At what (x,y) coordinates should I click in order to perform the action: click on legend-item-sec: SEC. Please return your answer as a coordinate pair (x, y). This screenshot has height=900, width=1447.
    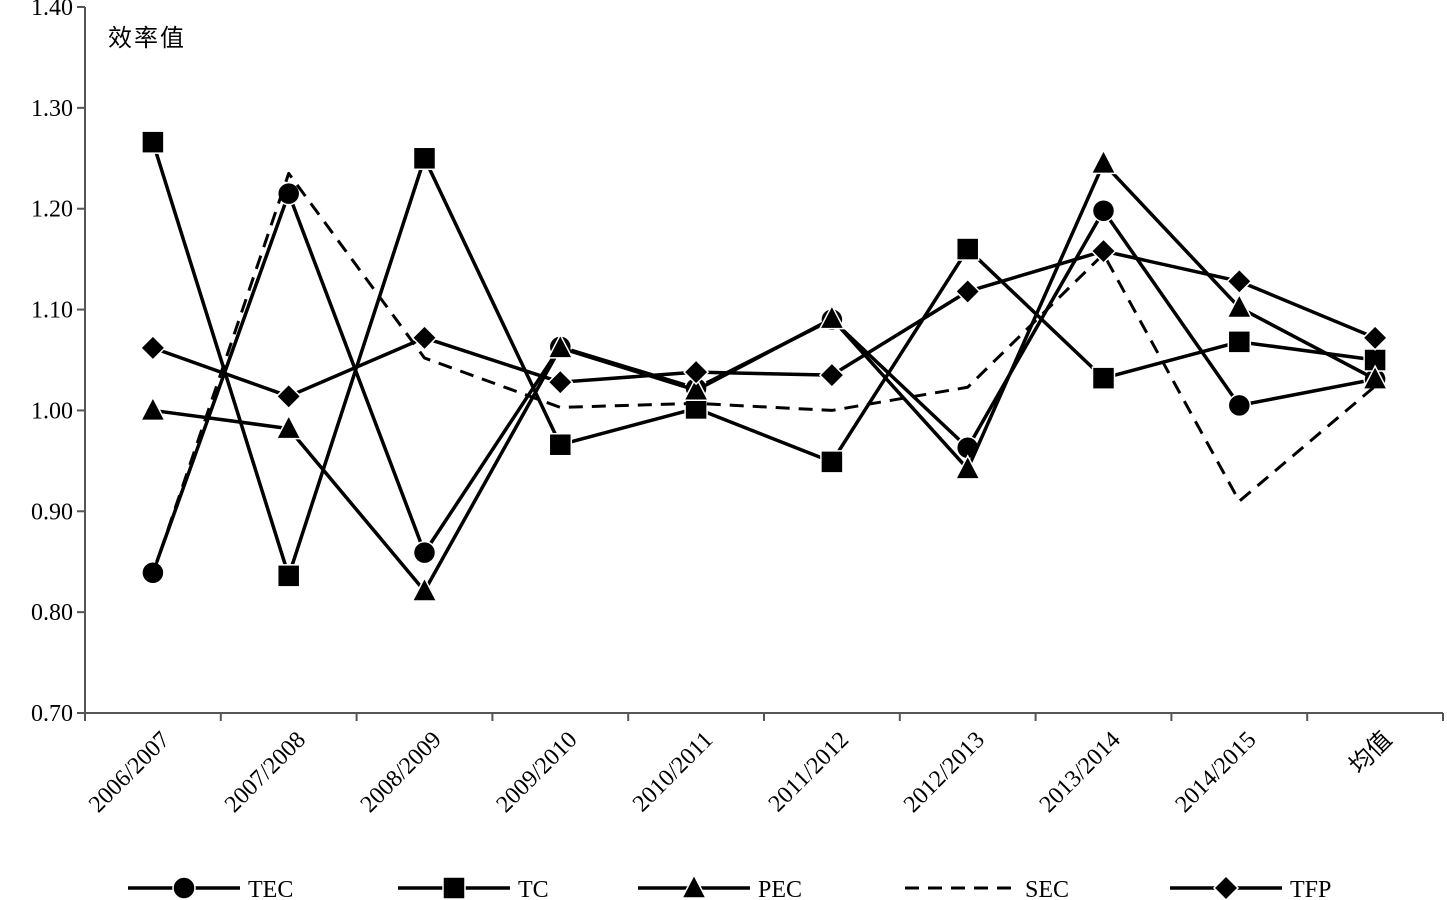
    Looking at the image, I should click on (987, 888).